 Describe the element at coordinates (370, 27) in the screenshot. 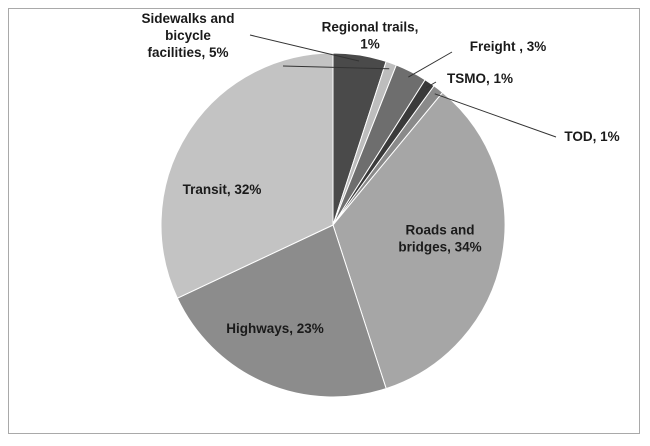

I see `slice-label-line: Regional trails,` at that location.